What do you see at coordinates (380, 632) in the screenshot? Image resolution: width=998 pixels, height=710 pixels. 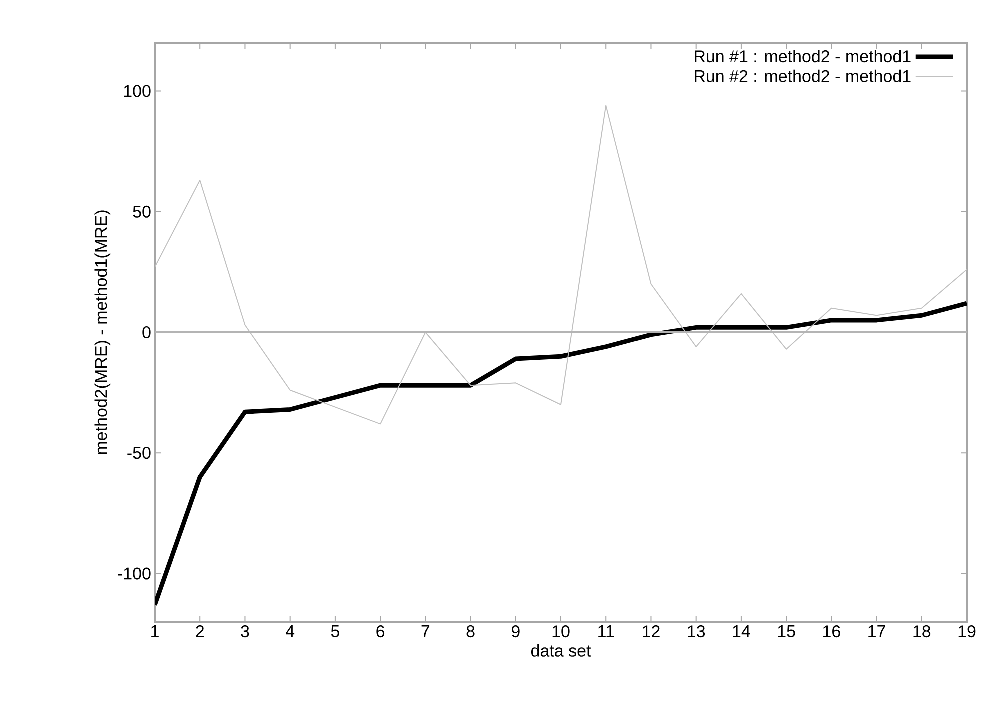 I see `x-tick-label: 6` at bounding box center [380, 632].